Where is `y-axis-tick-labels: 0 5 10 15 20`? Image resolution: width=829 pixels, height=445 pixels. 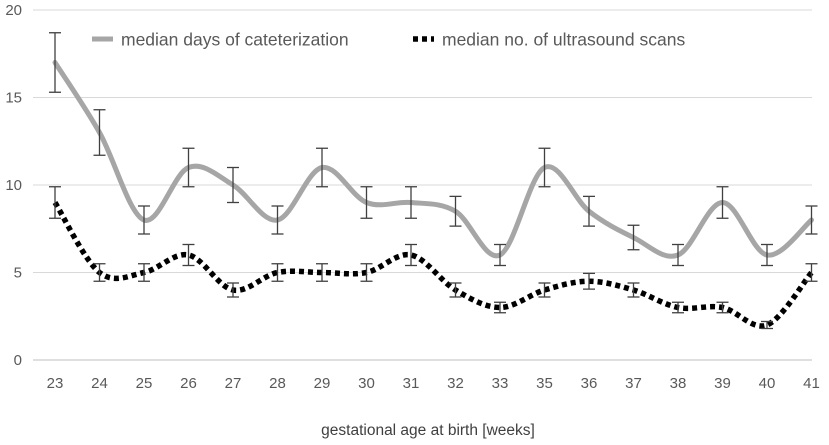
y-axis-tick-labels: 0 5 10 15 20 is located at coordinates (13, 185).